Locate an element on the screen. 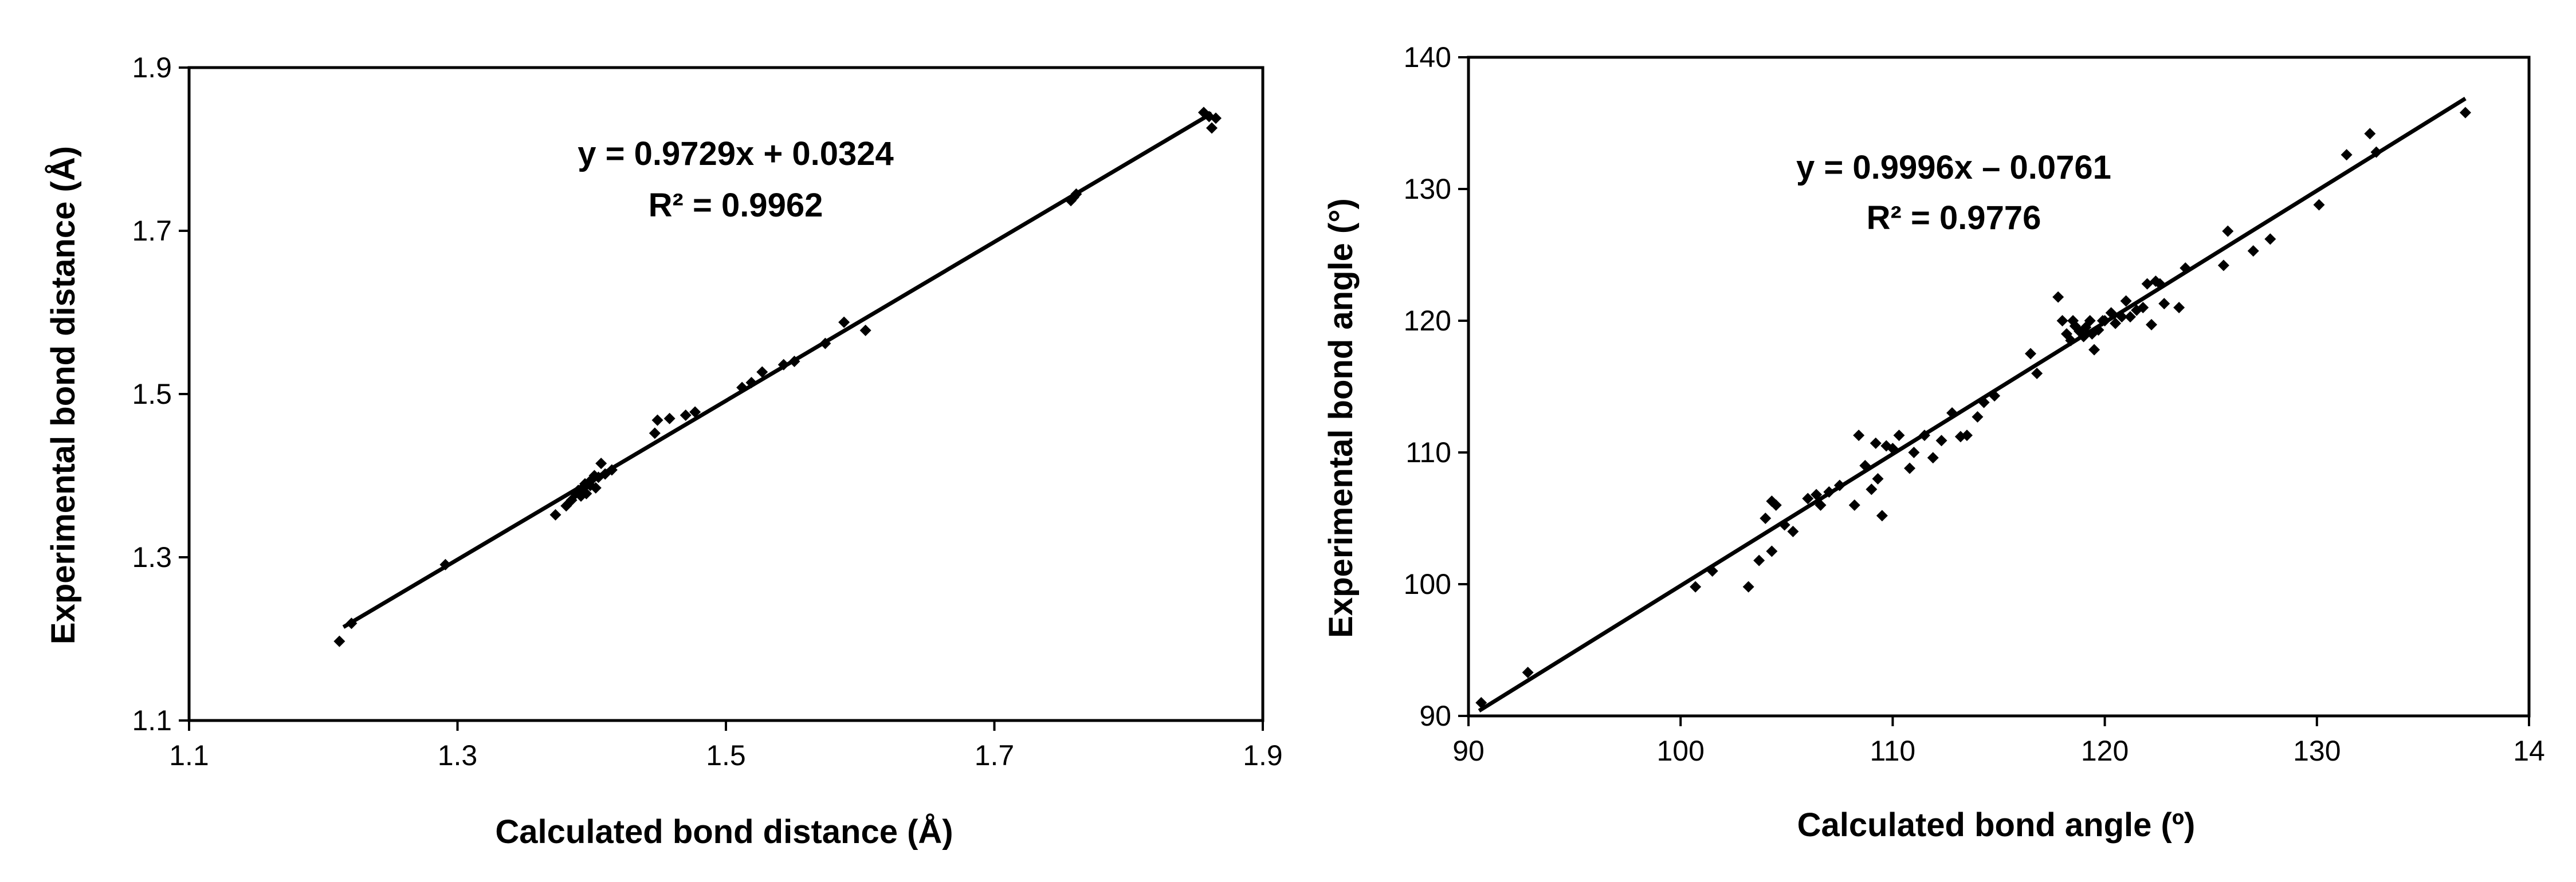  x-axis-label: Calculated bond distance (Å) is located at coordinates (724, 832).